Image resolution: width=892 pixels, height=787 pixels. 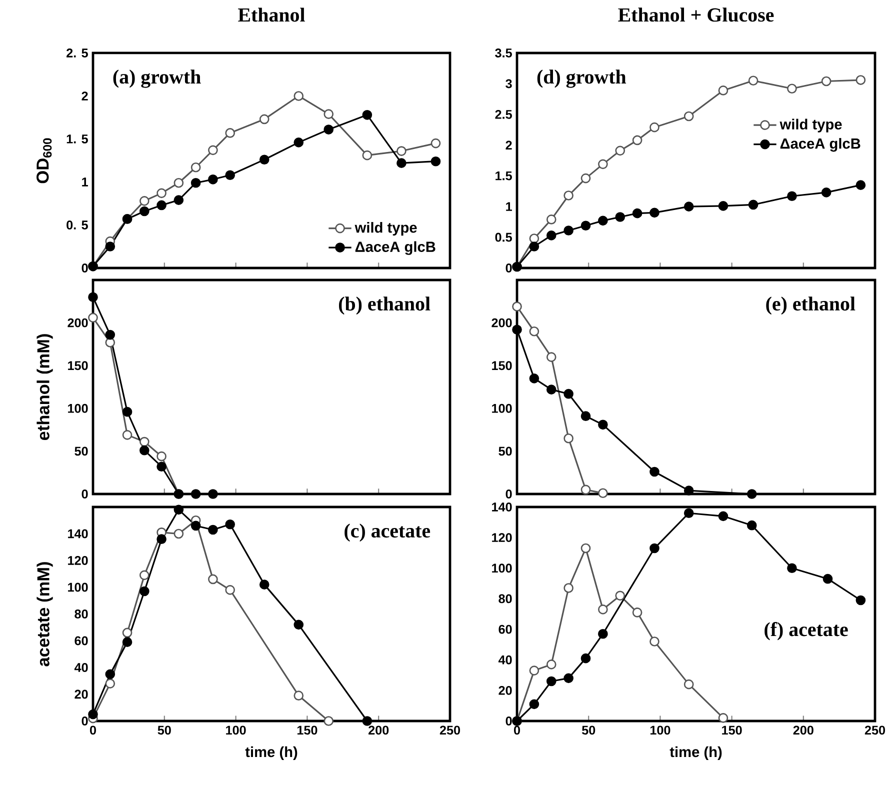 What do you see at coordinates (503, 237) in the screenshot?
I see `y-tick-label: 0.5` at bounding box center [503, 237].